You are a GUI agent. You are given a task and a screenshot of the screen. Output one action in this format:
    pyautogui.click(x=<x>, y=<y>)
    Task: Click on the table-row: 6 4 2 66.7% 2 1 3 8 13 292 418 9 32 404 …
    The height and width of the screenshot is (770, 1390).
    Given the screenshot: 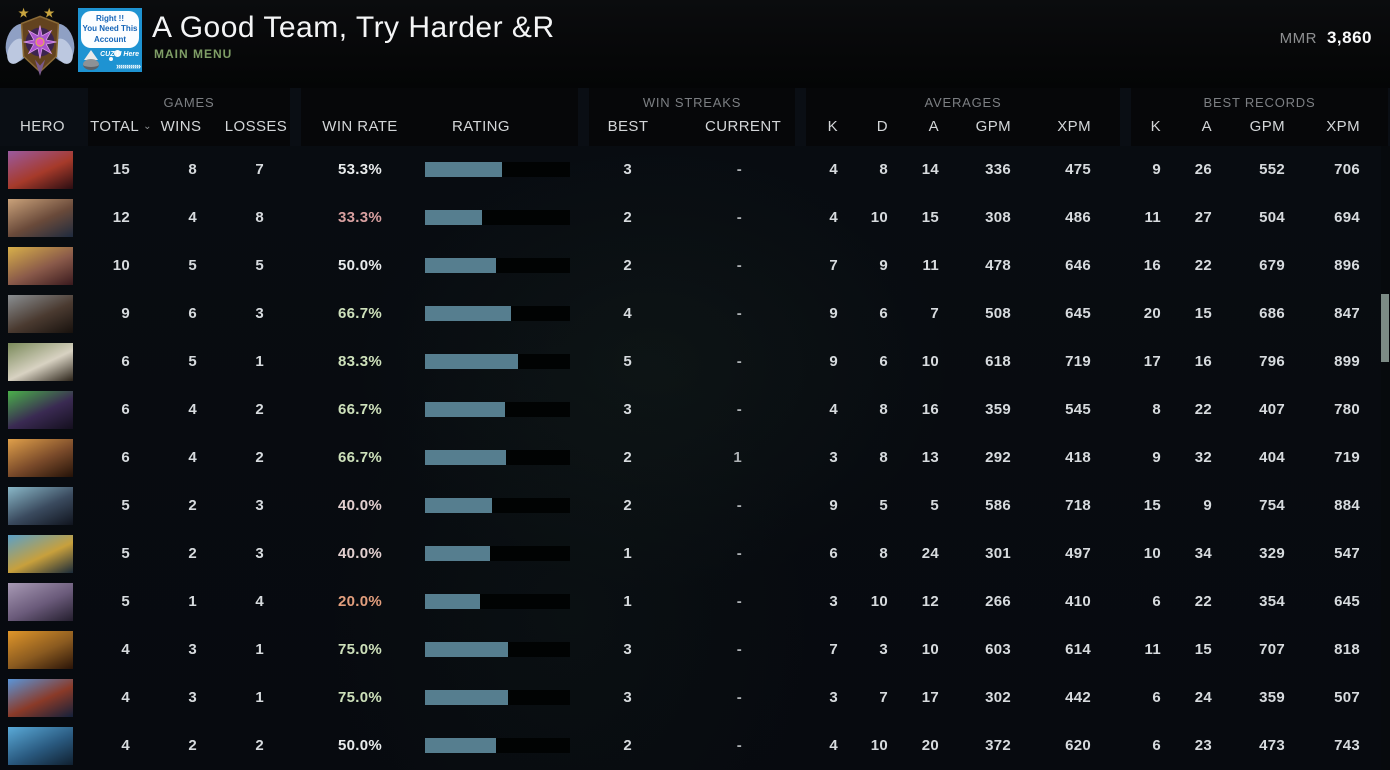 What is the action you would take?
    pyautogui.click(x=695, y=458)
    